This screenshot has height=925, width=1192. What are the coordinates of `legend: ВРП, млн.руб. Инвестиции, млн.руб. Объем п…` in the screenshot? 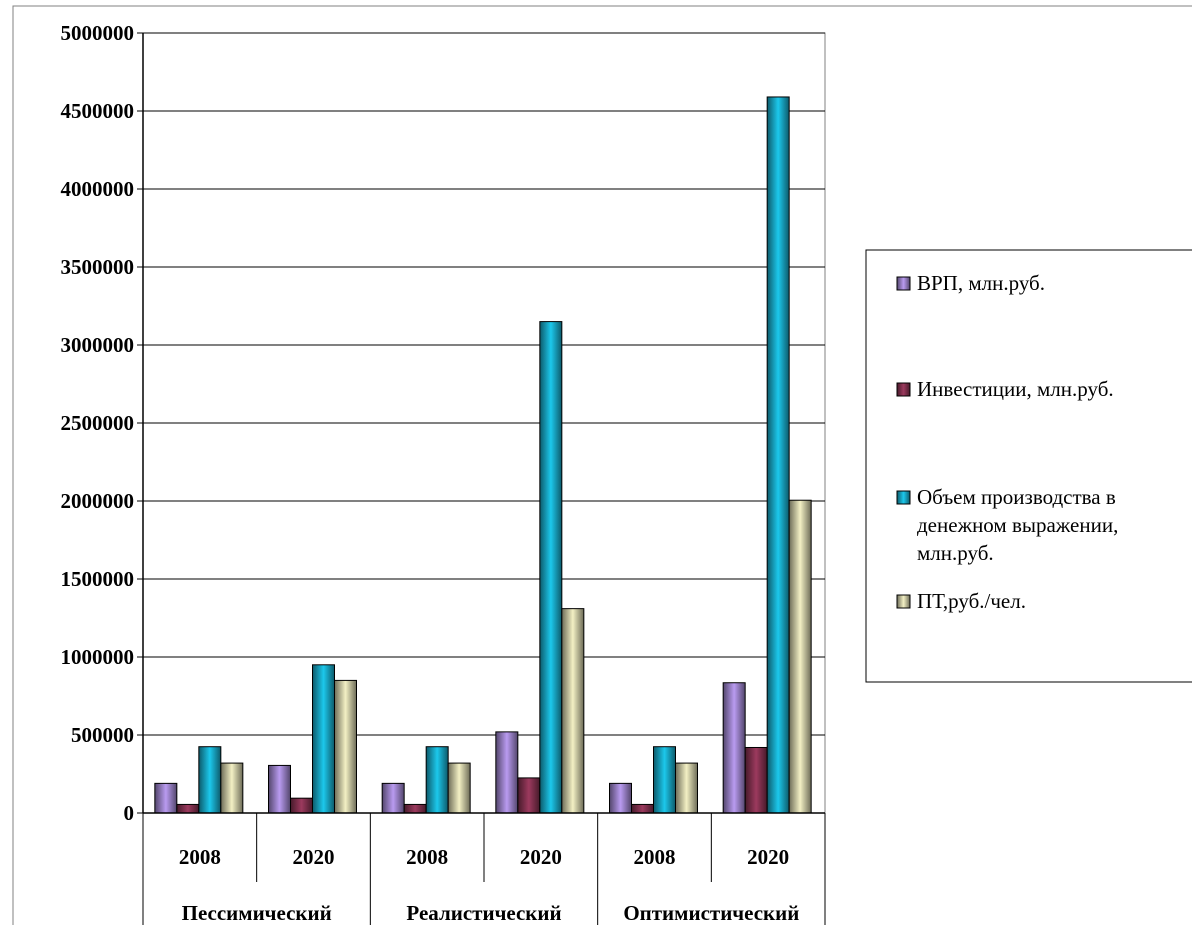 It's located at (1028, 466).